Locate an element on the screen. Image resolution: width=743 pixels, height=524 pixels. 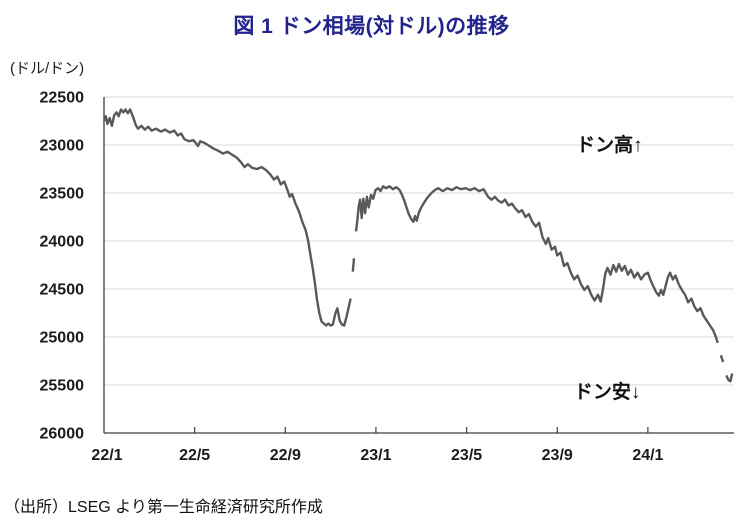
y-axis-tick-label: 22500 is located at coordinates (62, 98).